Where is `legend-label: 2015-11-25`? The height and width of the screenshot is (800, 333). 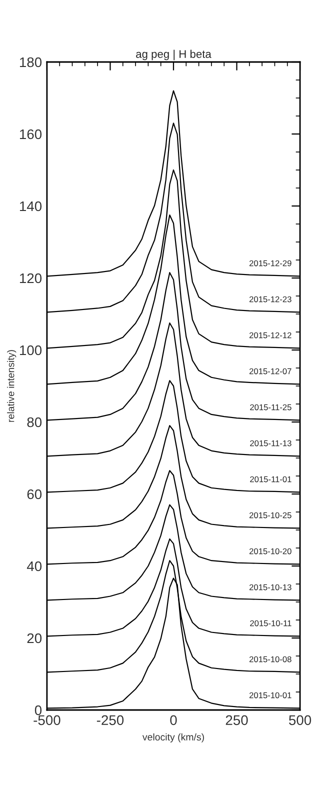
legend-label: 2015-11-25 is located at coordinates (271, 407).